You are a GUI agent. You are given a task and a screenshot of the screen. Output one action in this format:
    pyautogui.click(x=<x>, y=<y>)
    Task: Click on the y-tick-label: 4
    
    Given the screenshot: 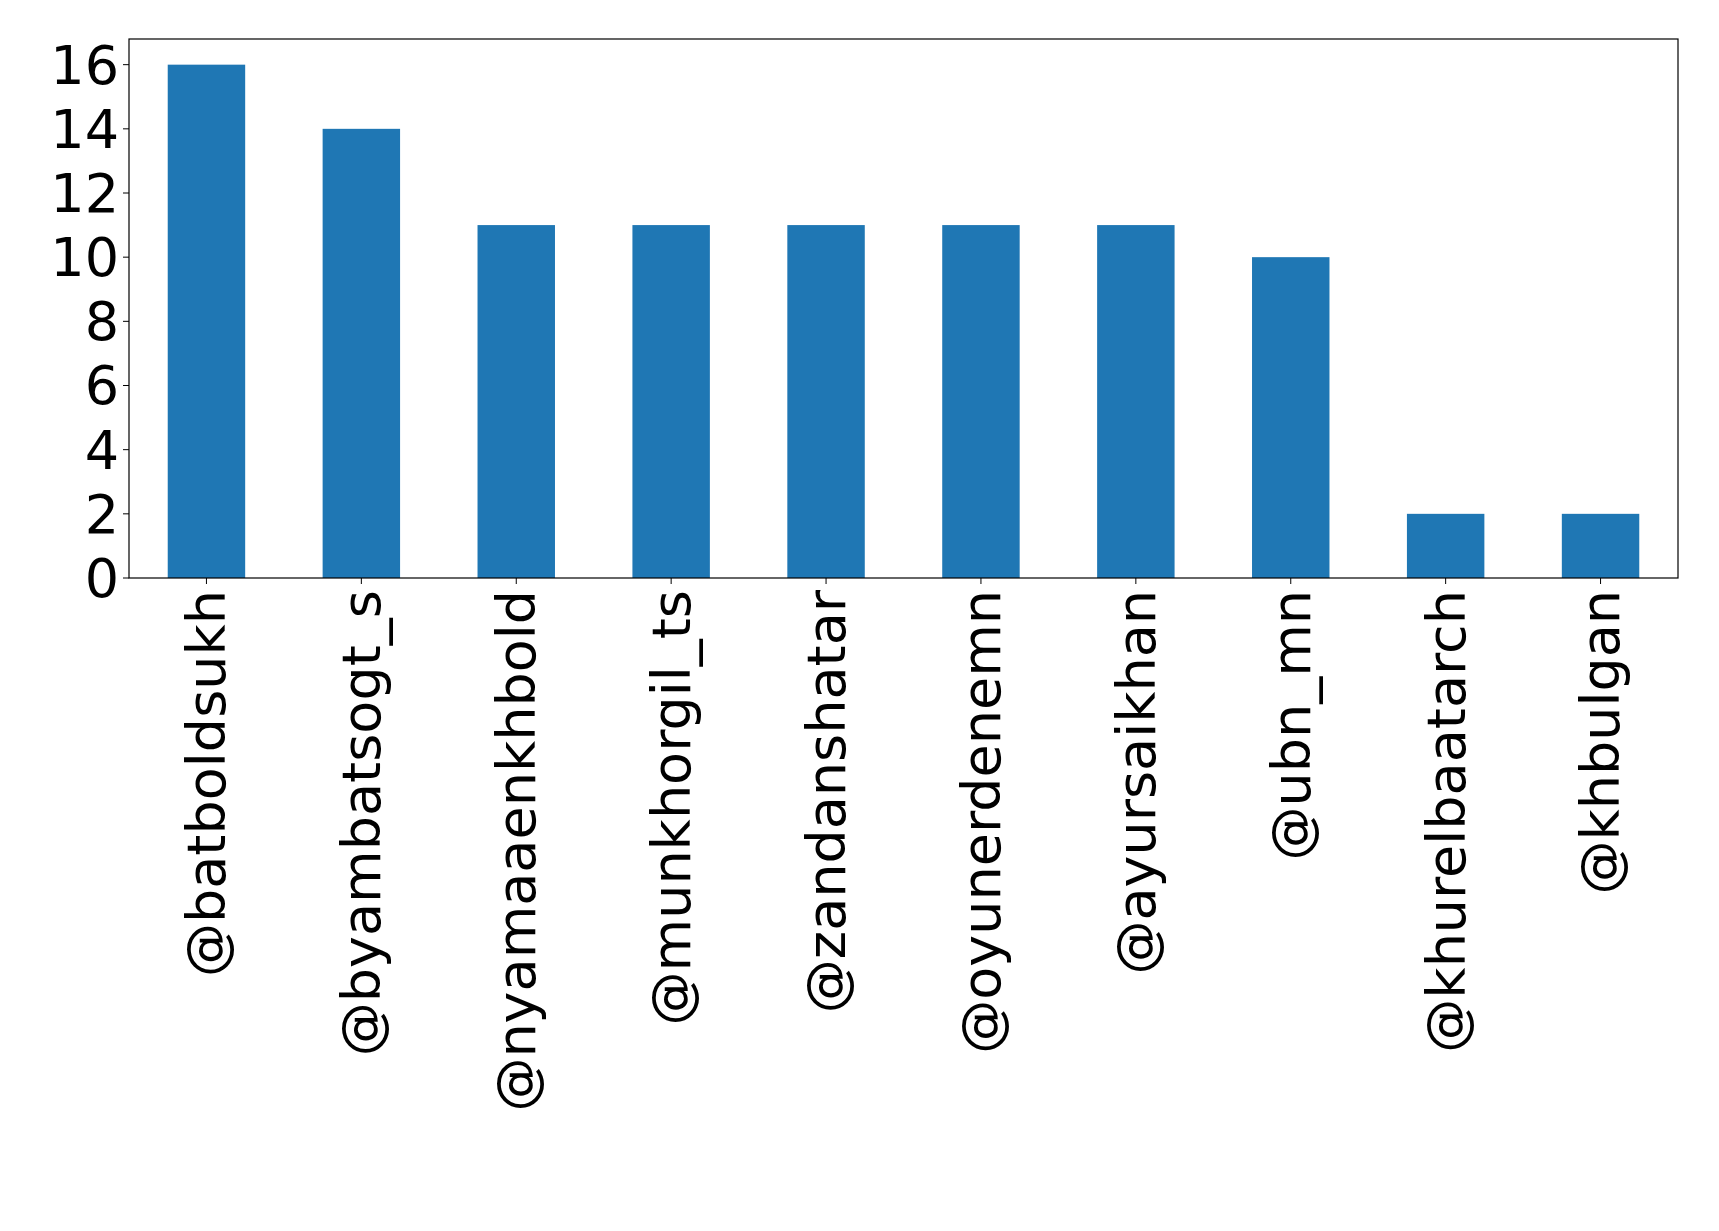 What is the action you would take?
    pyautogui.click(x=101, y=450)
    